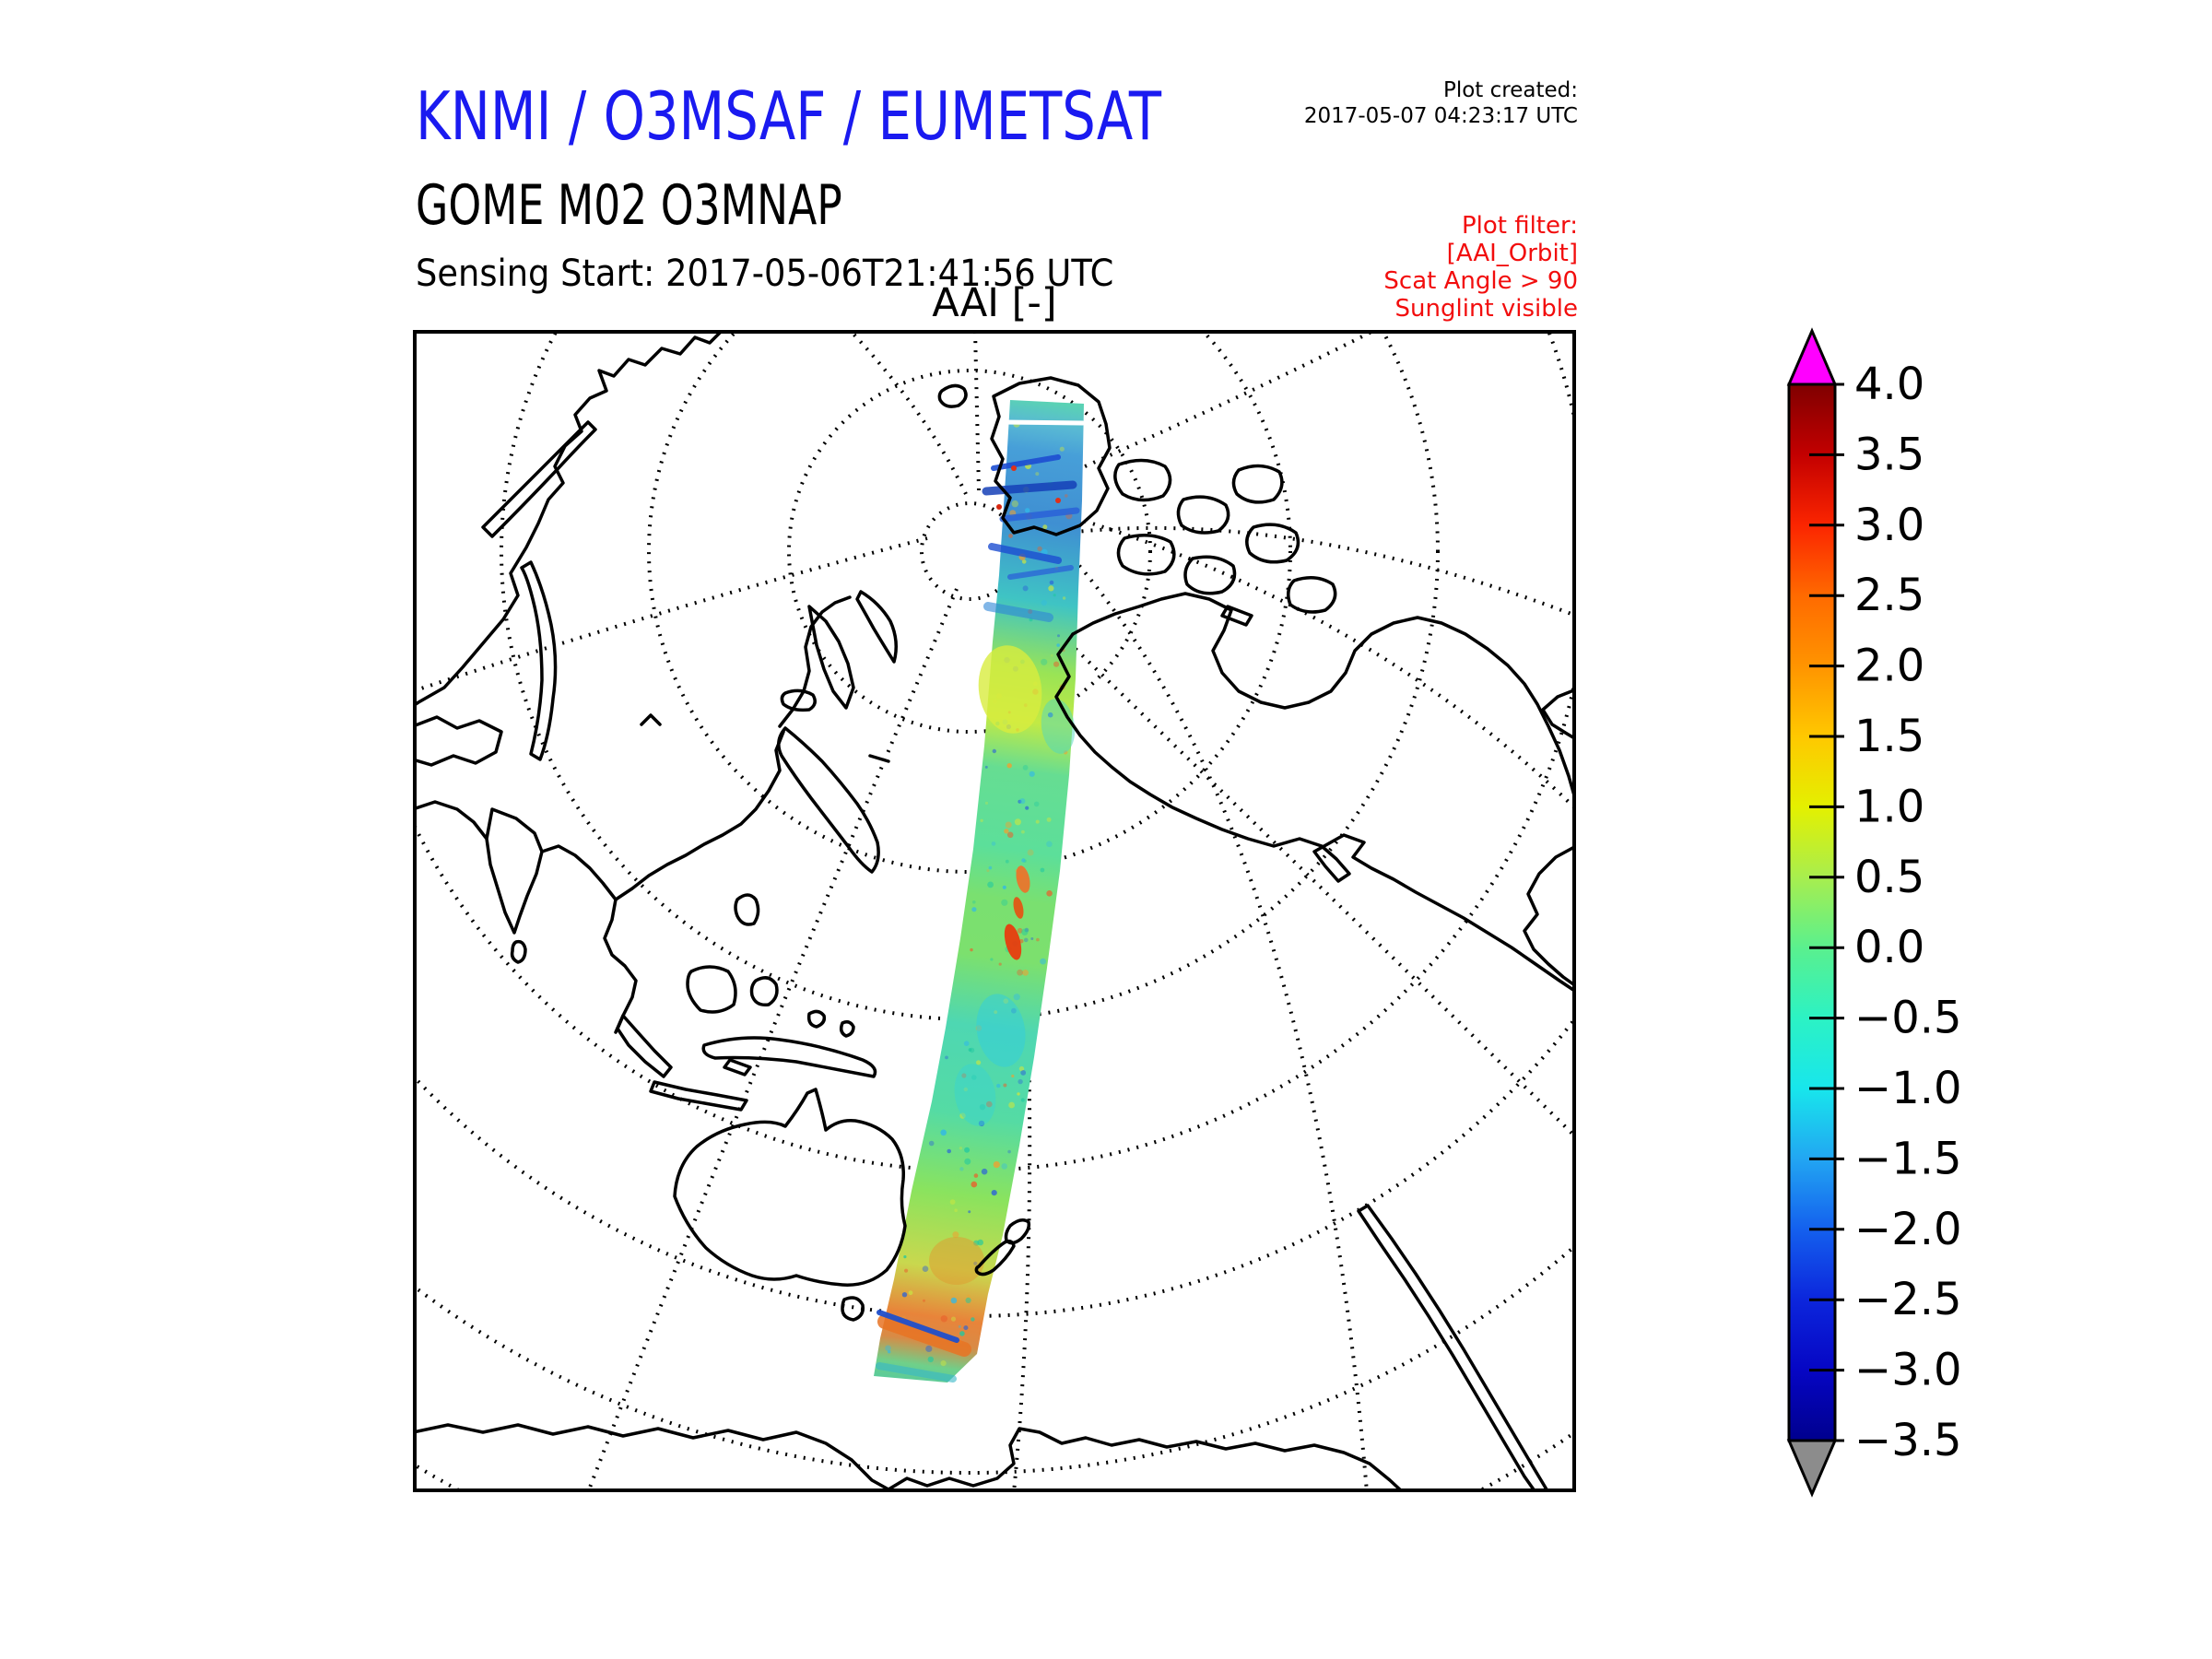 The height and width of the screenshot is (1659, 2212). What do you see at coordinates (1889, 595) in the screenshot?
I see `colorbar-tick-label: 2.5` at bounding box center [1889, 595].